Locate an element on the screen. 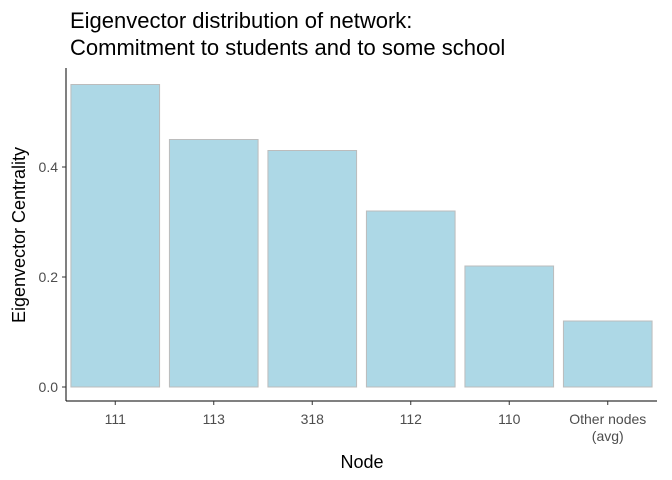  y-tick-label: 0.2 is located at coordinates (49, 277).